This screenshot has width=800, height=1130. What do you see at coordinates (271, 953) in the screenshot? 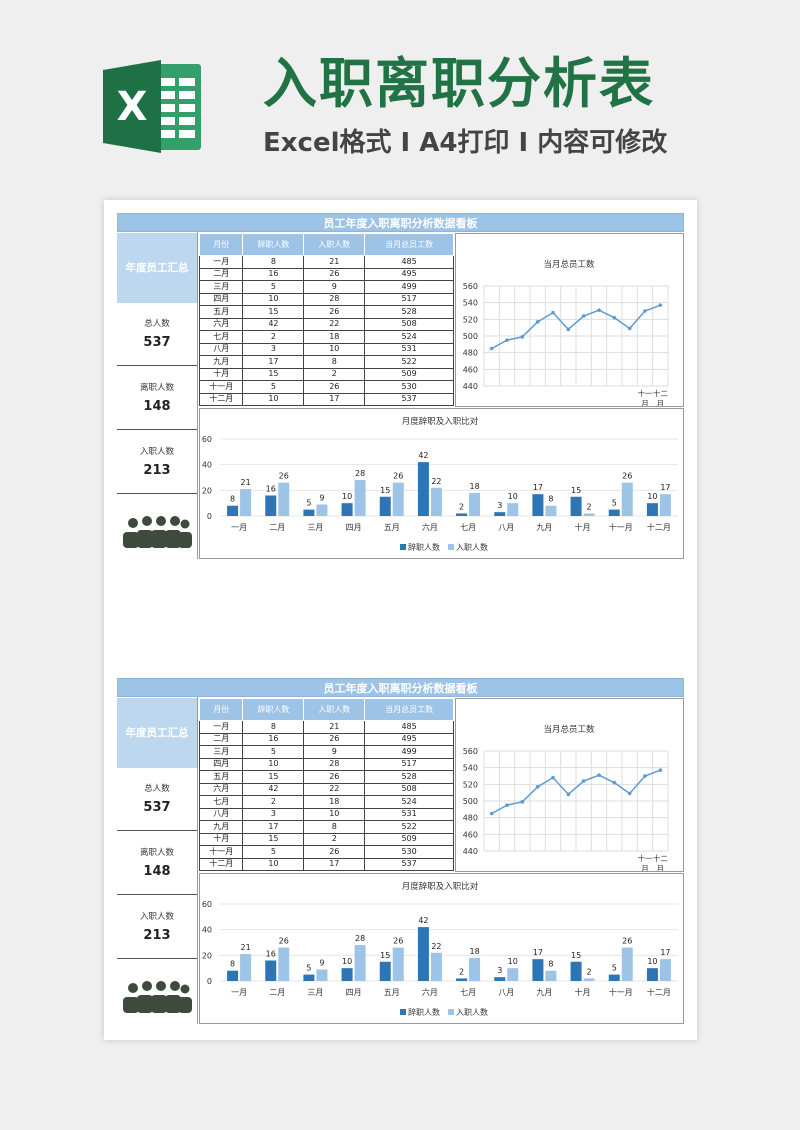
I see `data-label: 16` at bounding box center [271, 953].